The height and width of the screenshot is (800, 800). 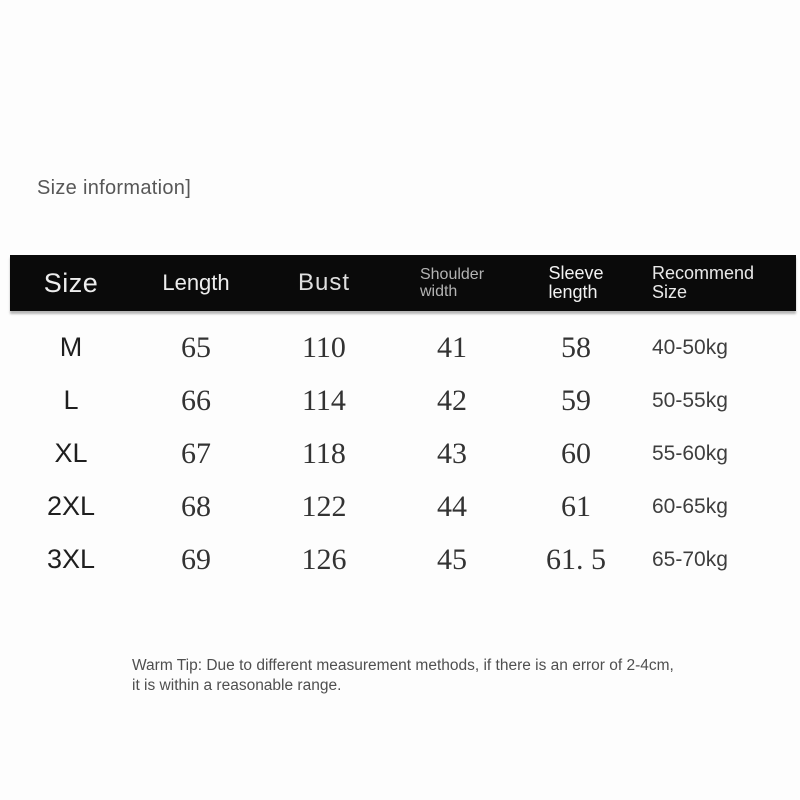 I want to click on column-header-shoulder-line2: width, so click(x=438, y=291).